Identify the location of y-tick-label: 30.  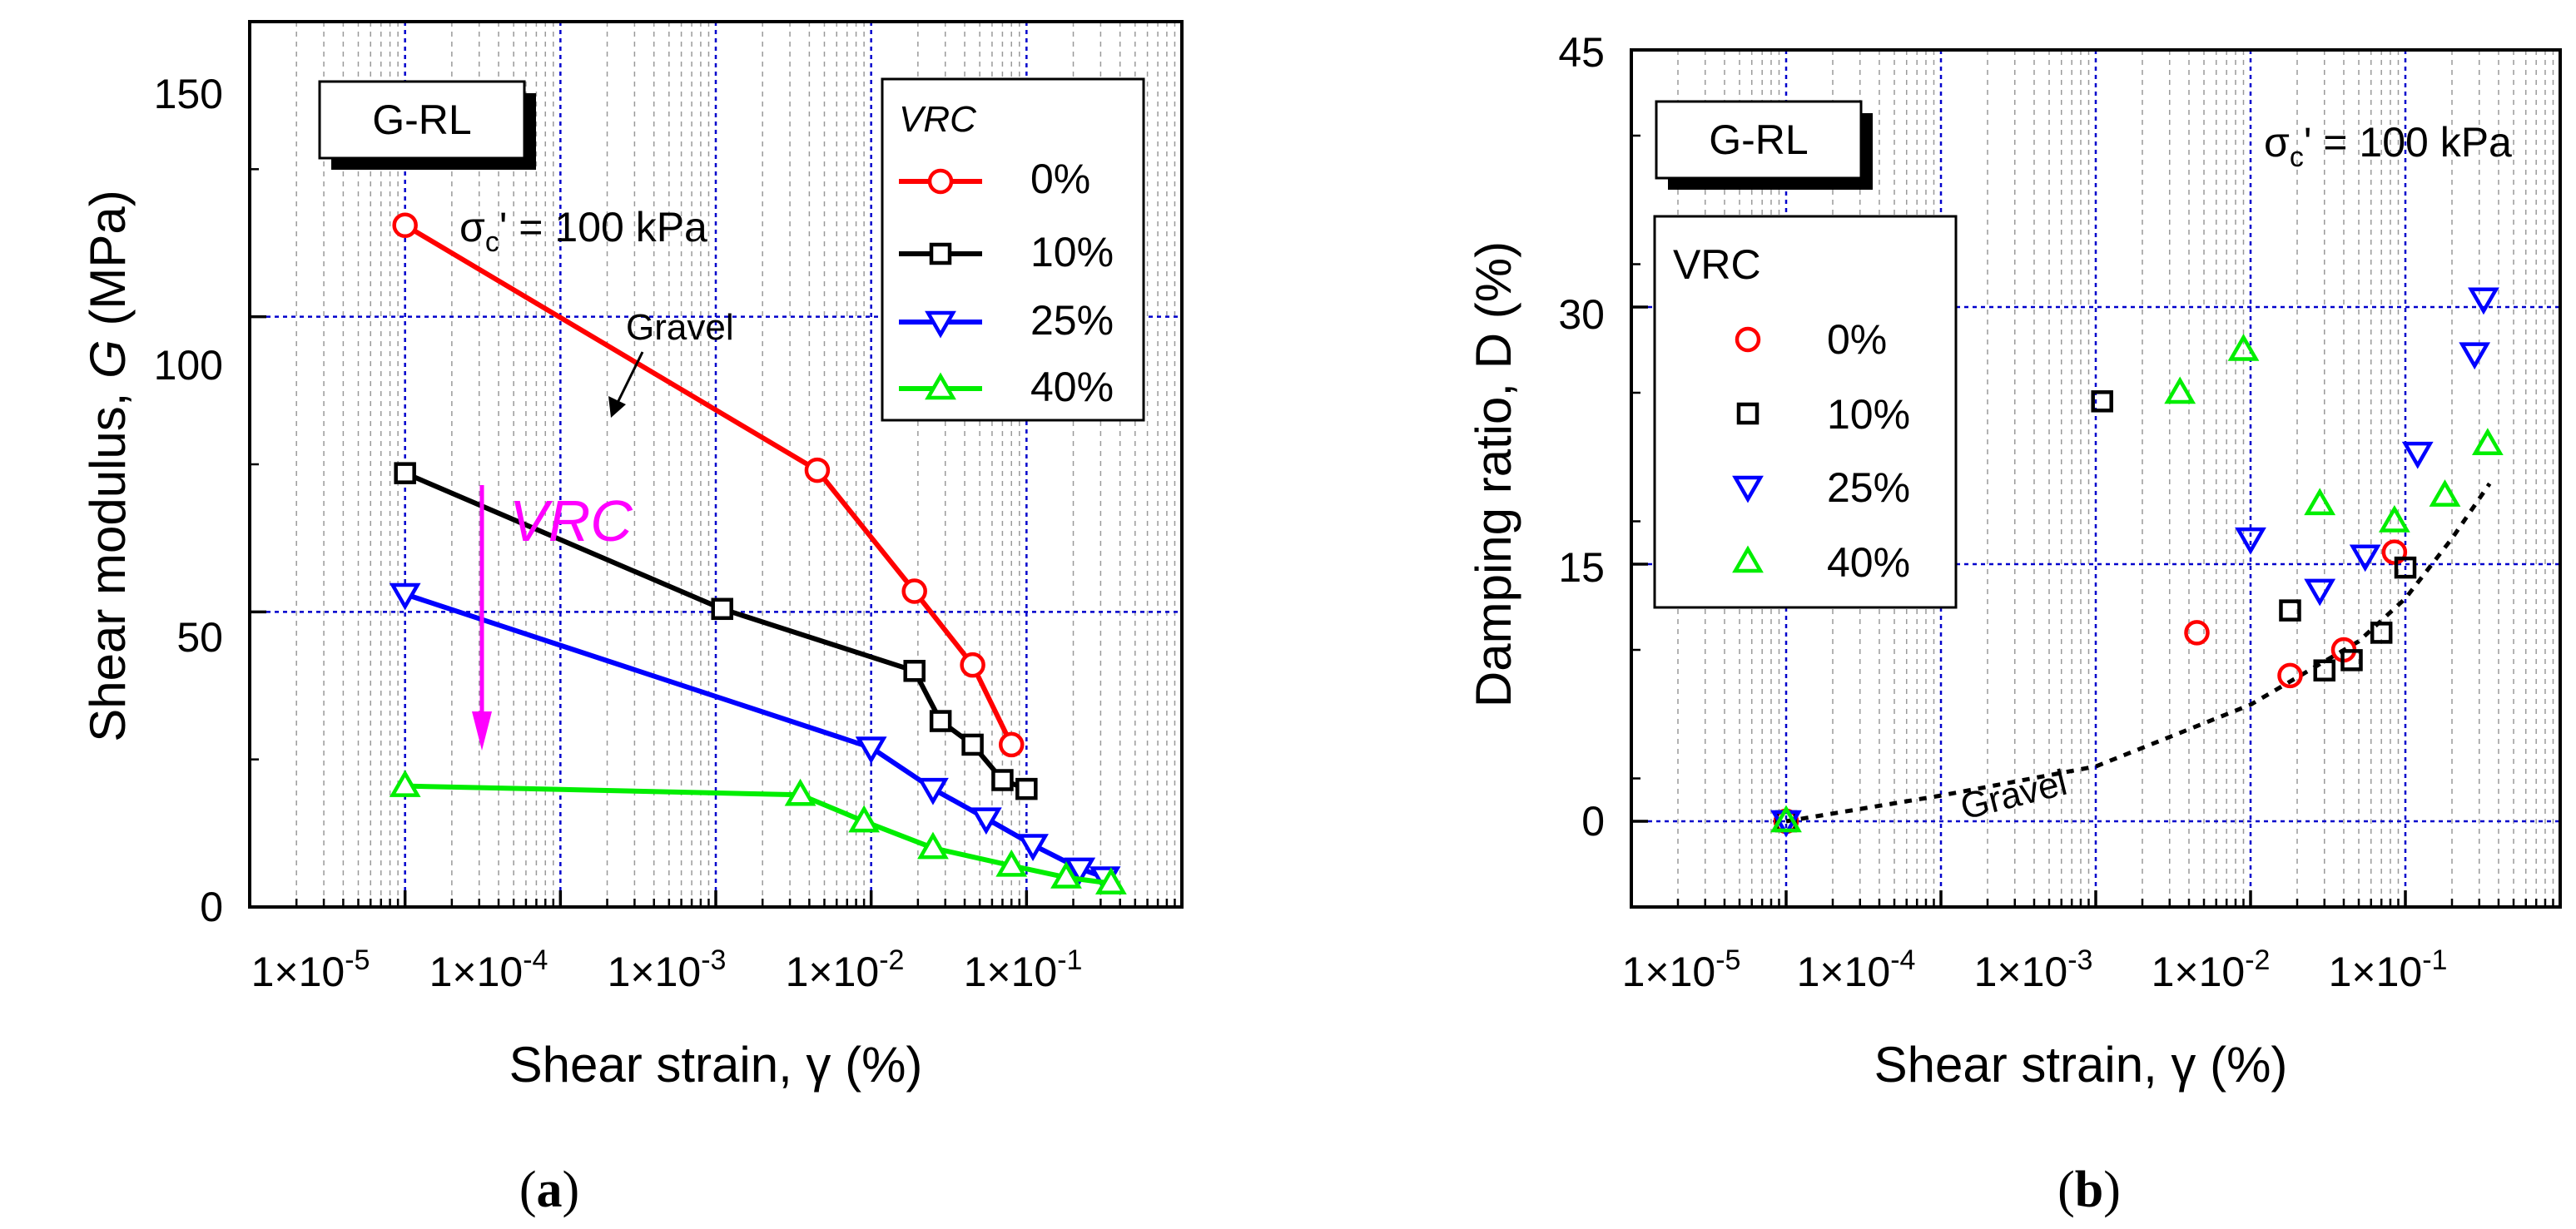
(1581, 314).